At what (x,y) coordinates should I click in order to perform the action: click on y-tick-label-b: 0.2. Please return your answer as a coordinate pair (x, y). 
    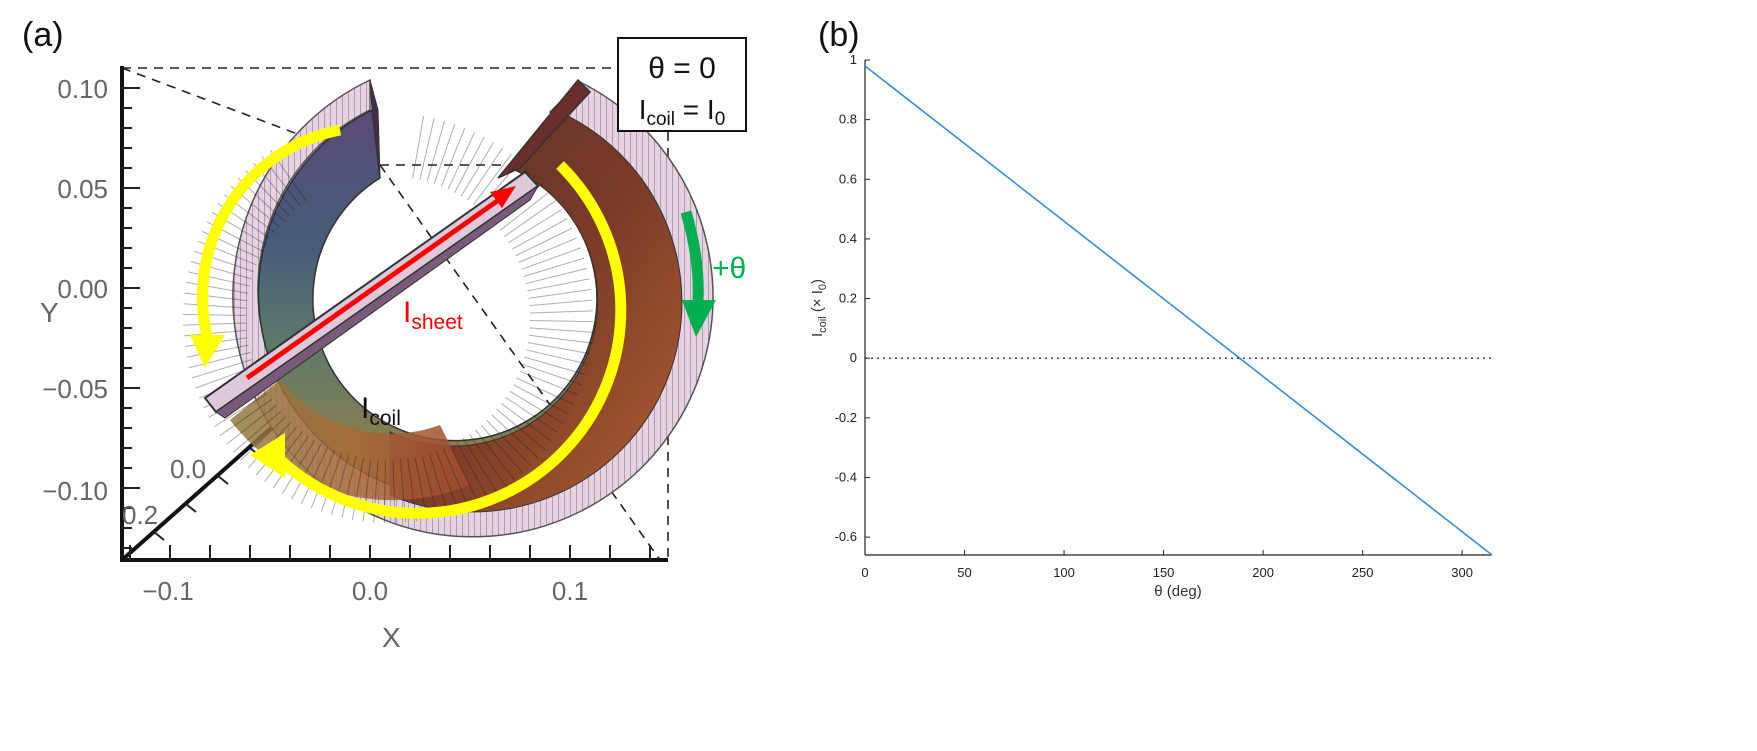
    Looking at the image, I should click on (848, 298).